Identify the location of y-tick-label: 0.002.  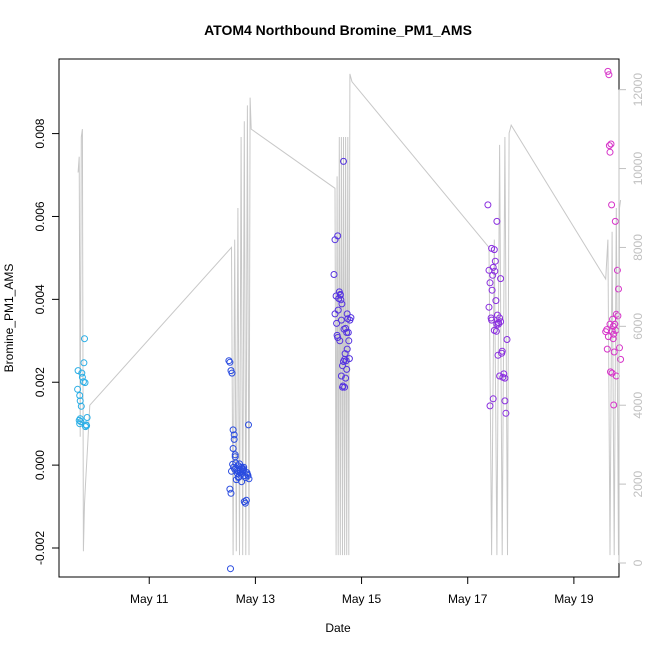
(40, 382).